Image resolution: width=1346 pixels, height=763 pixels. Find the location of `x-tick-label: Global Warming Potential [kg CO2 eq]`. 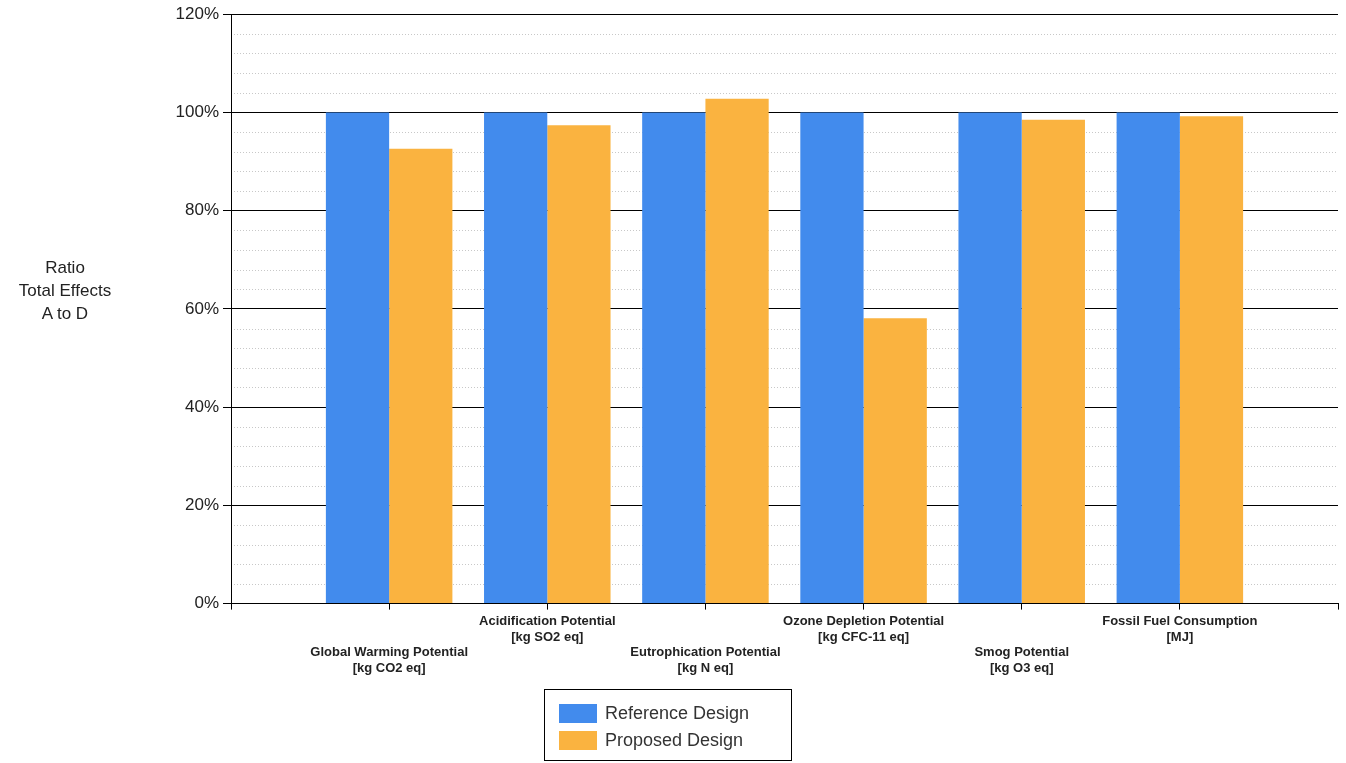

x-tick-label: Global Warming Potential [kg CO2 eq] is located at coordinates (389, 659).